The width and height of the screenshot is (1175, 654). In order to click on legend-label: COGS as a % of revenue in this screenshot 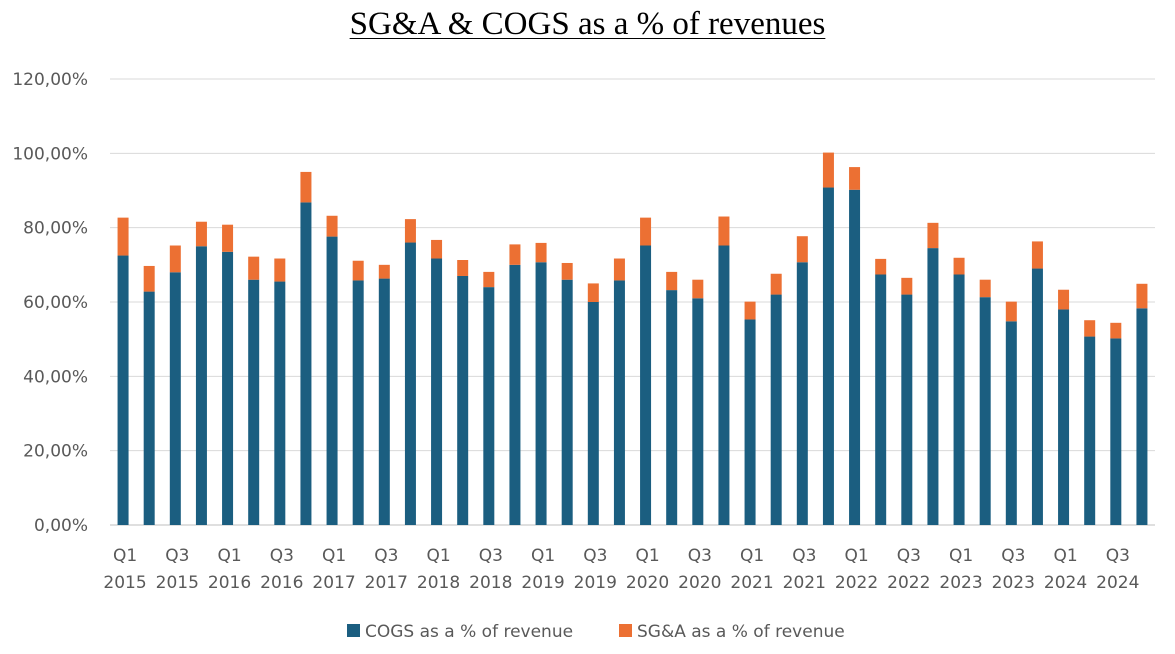, I will do `click(469, 632)`.